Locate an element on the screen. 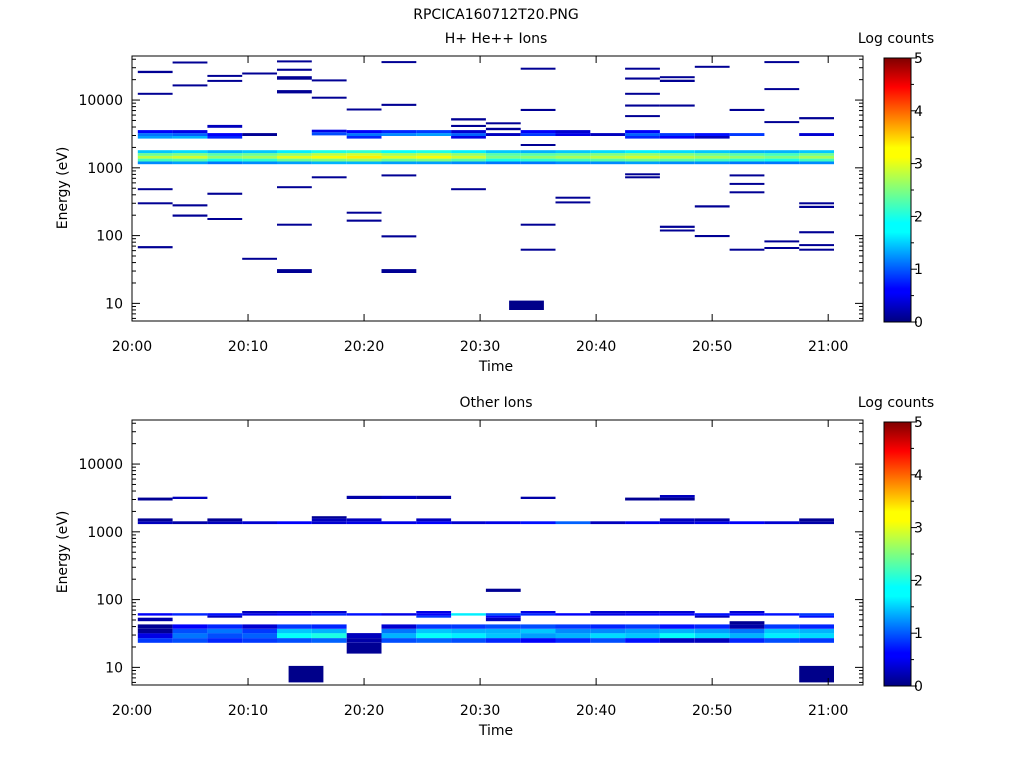  figure-title: RPCICA160712T20.PNG is located at coordinates (495, 15).